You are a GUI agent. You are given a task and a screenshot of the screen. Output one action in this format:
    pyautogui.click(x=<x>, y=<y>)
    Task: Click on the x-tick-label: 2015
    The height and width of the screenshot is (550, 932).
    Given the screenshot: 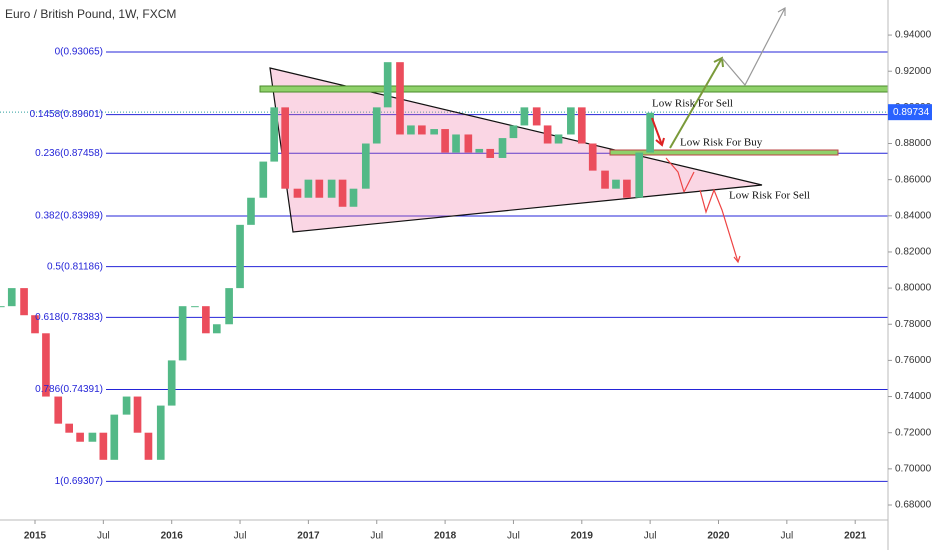 What is the action you would take?
    pyautogui.click(x=35, y=536)
    